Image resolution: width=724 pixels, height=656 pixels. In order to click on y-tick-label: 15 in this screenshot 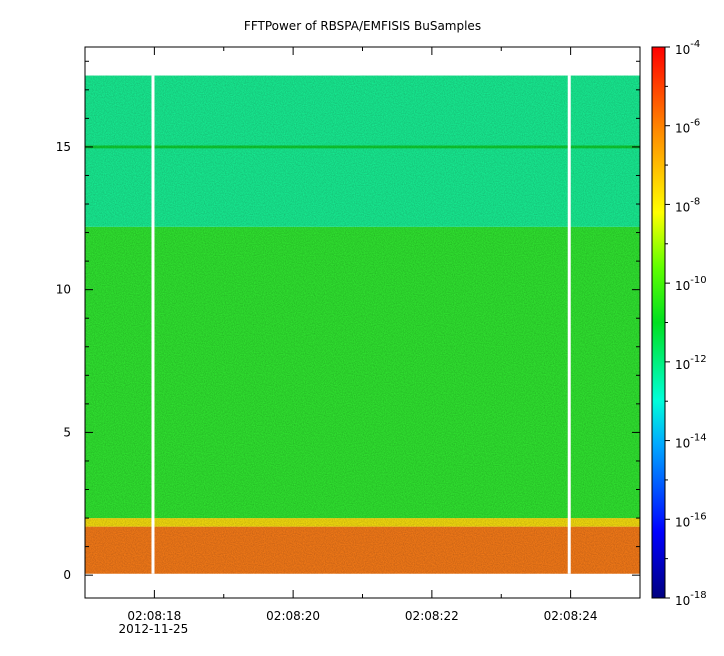, I will do `click(63, 147)`.